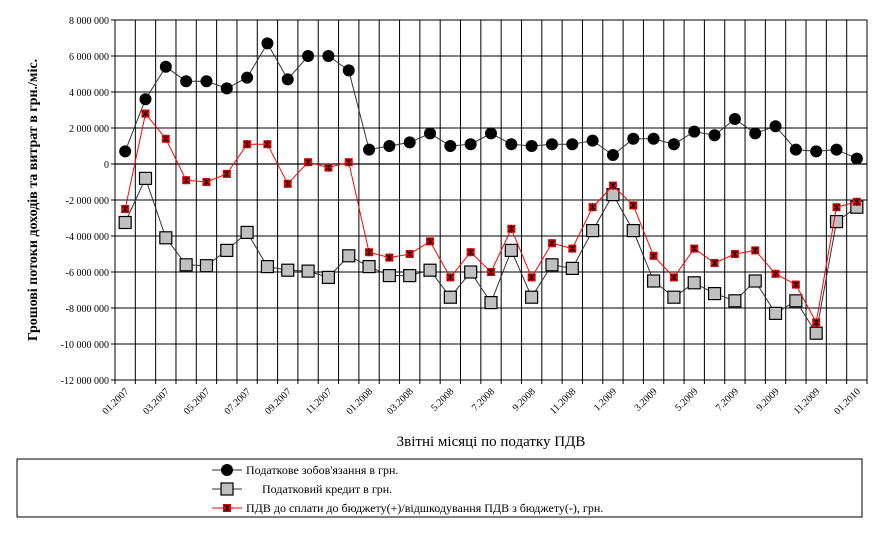 The width and height of the screenshot is (876, 539). Describe the element at coordinates (563, 401) in the screenshot. I see `x-tick-label: 11.2008` at that location.